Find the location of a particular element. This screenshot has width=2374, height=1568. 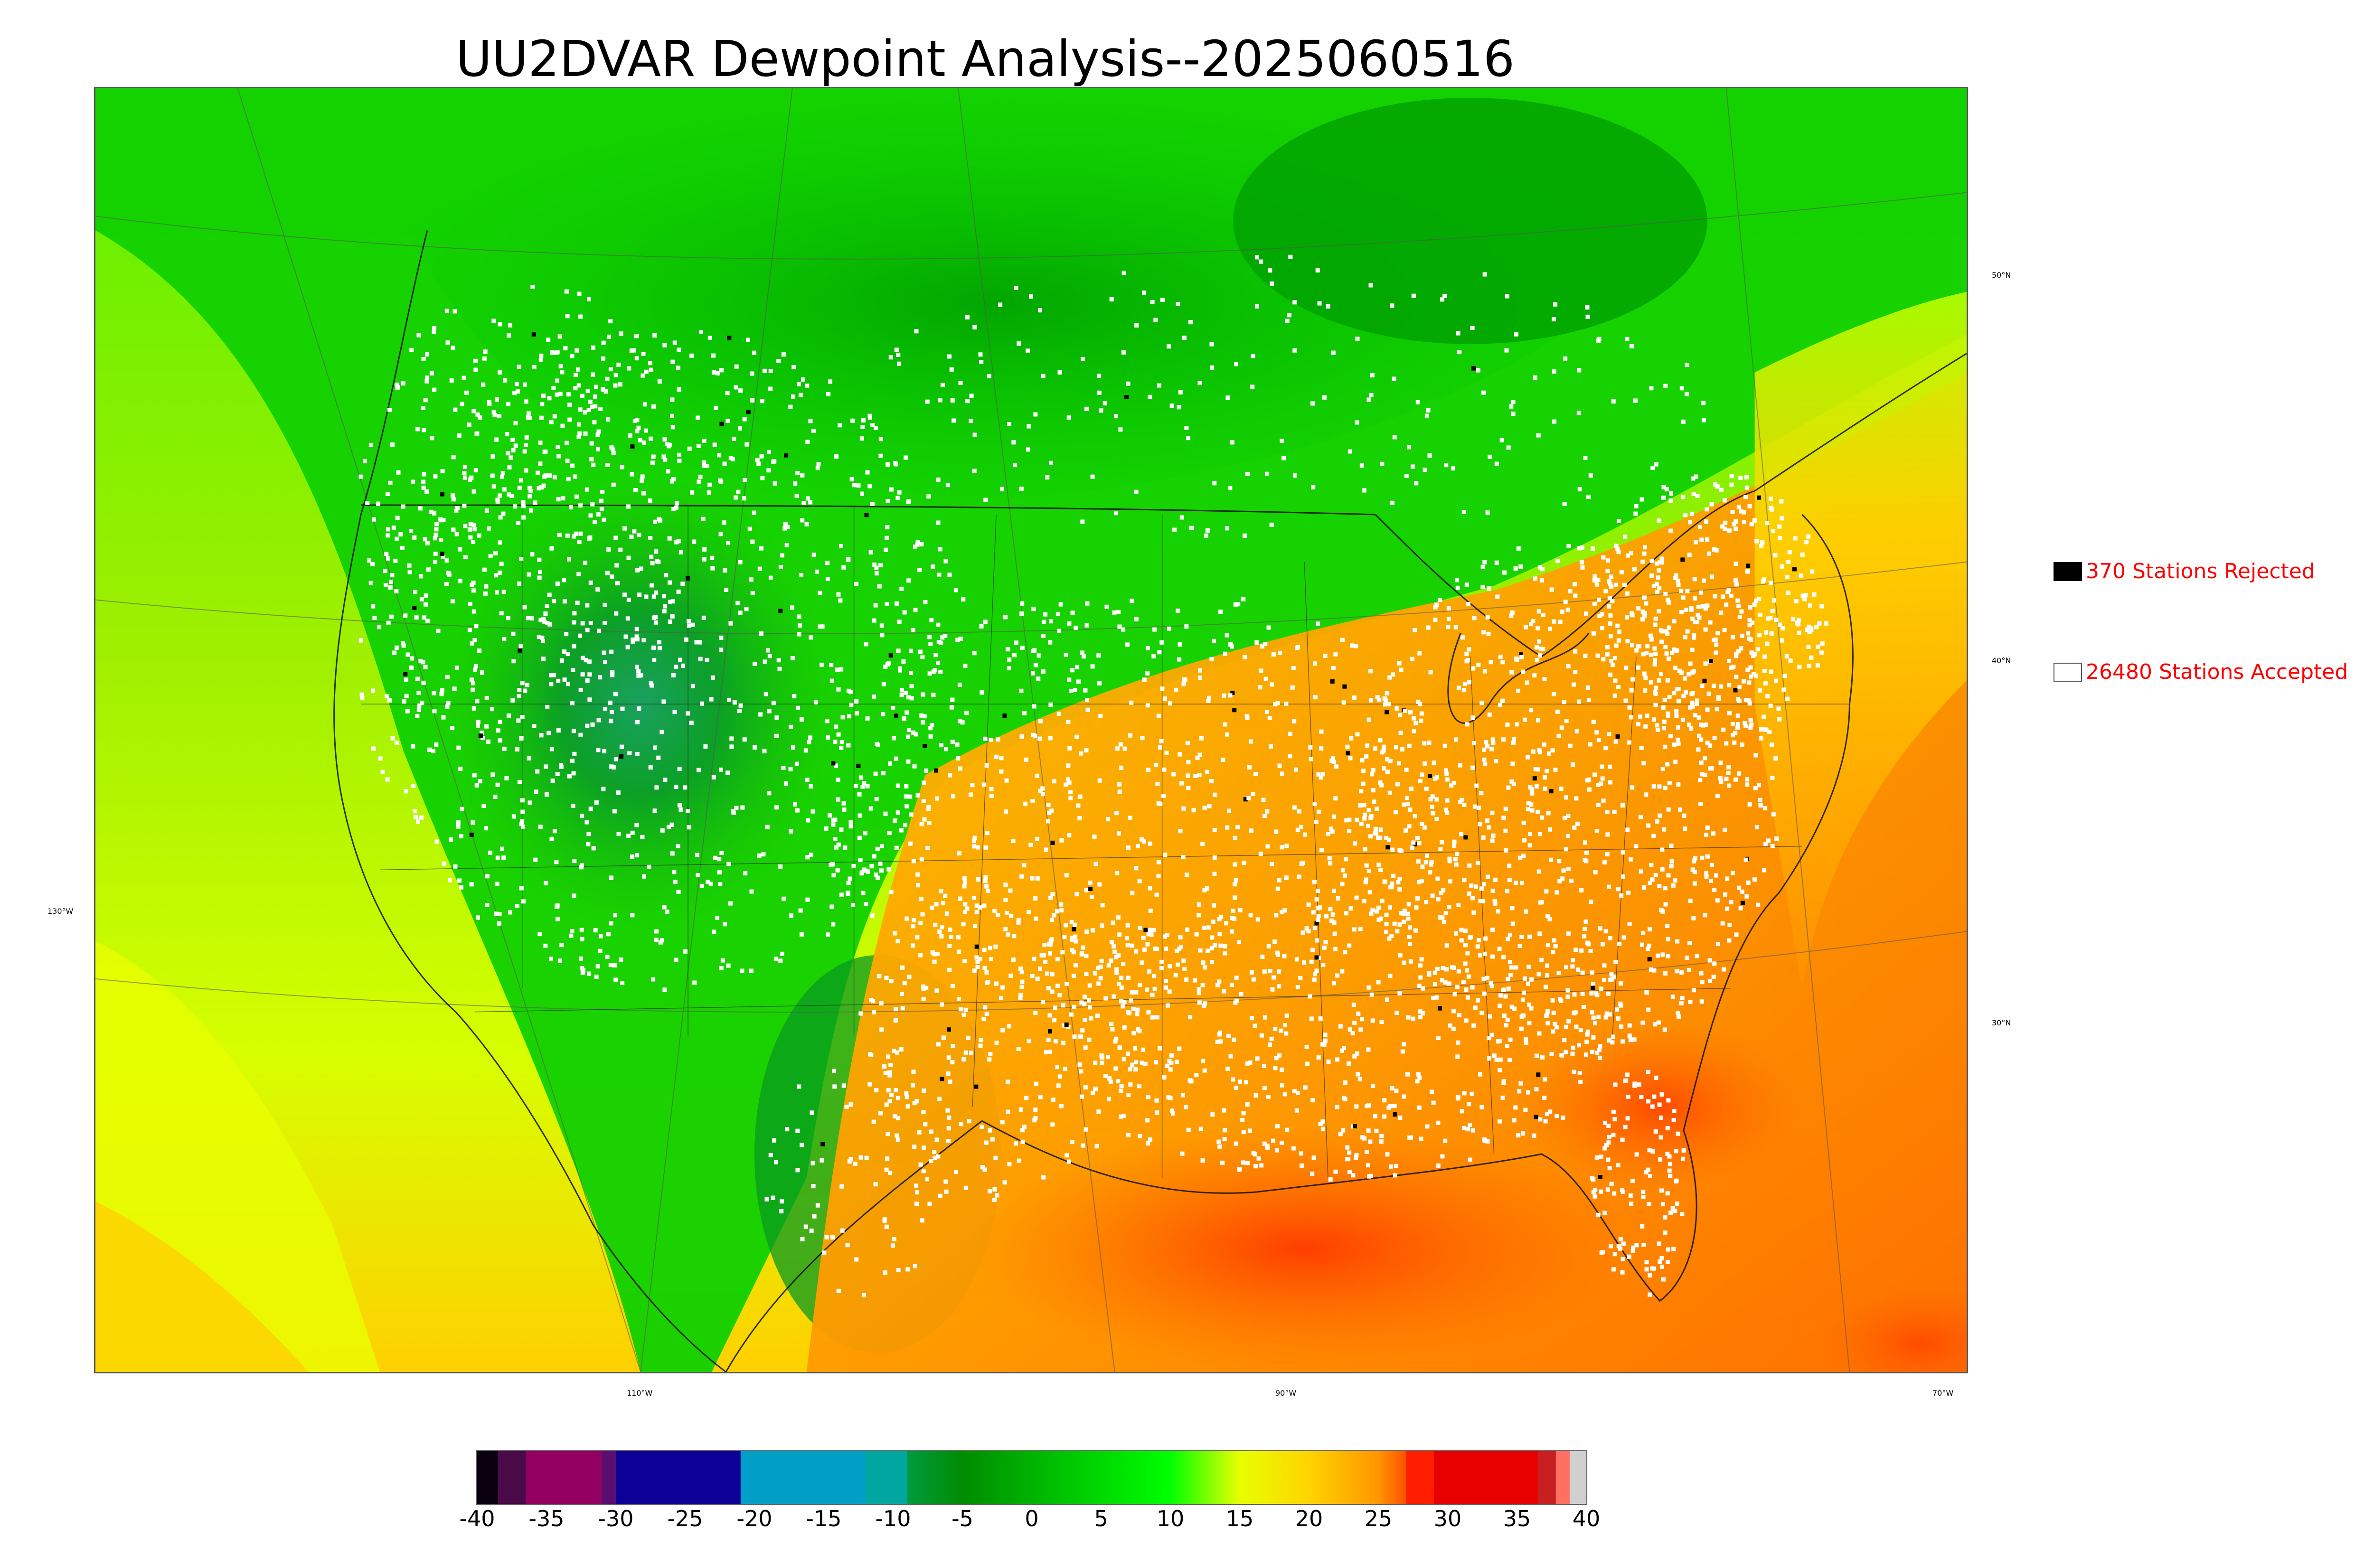

colorbar-segment is located at coordinates (1205, 1478).